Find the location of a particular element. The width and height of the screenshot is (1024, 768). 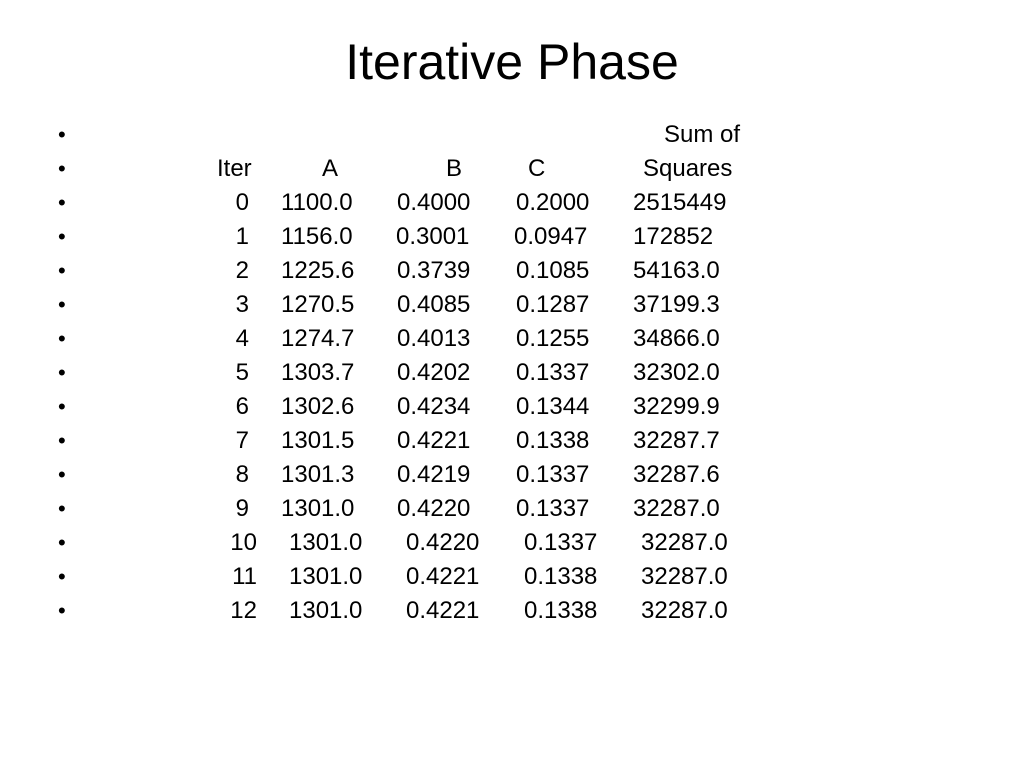

table-row: • 8 1301.3 0.4219 0.1337 32287.6 is located at coordinates (512, 475).